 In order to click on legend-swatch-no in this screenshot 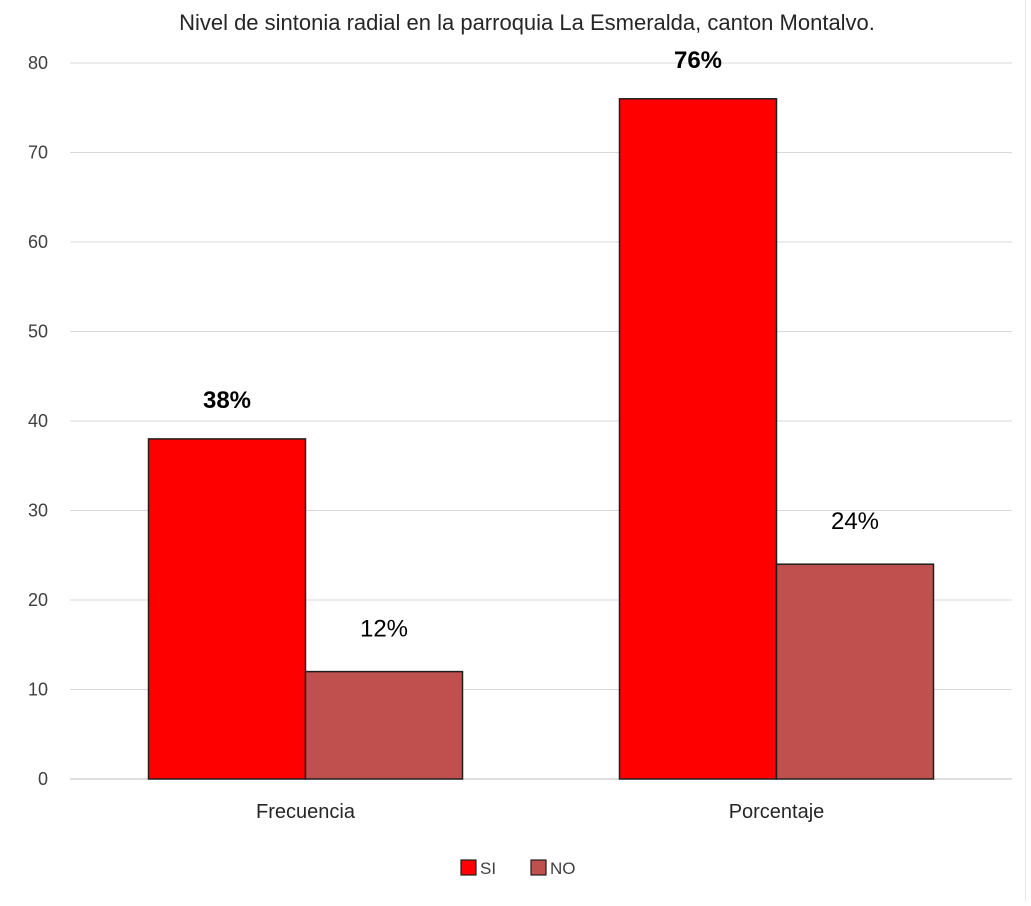, I will do `click(538, 867)`.